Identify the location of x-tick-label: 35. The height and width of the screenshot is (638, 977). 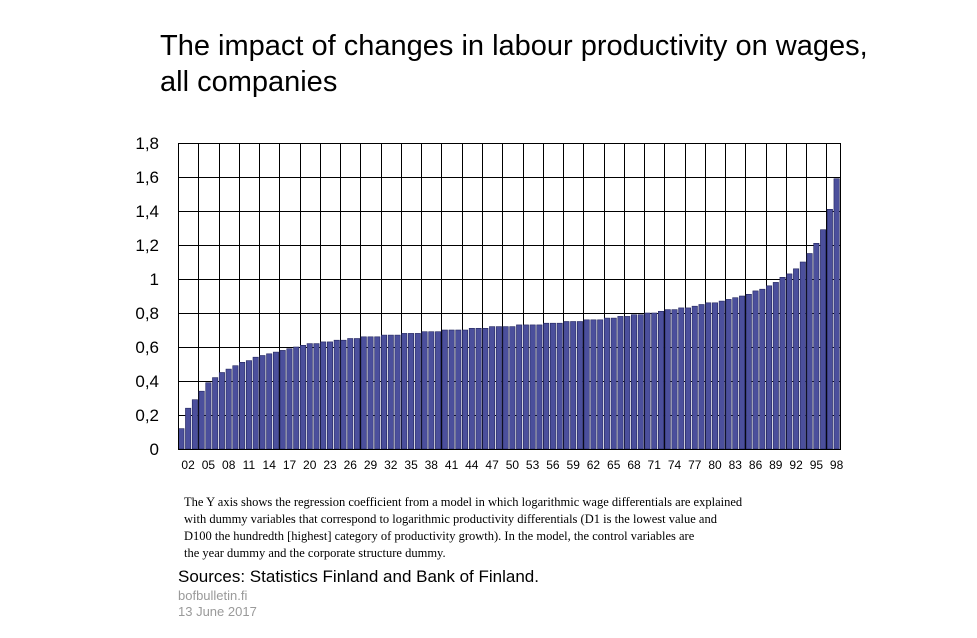
(411, 465).